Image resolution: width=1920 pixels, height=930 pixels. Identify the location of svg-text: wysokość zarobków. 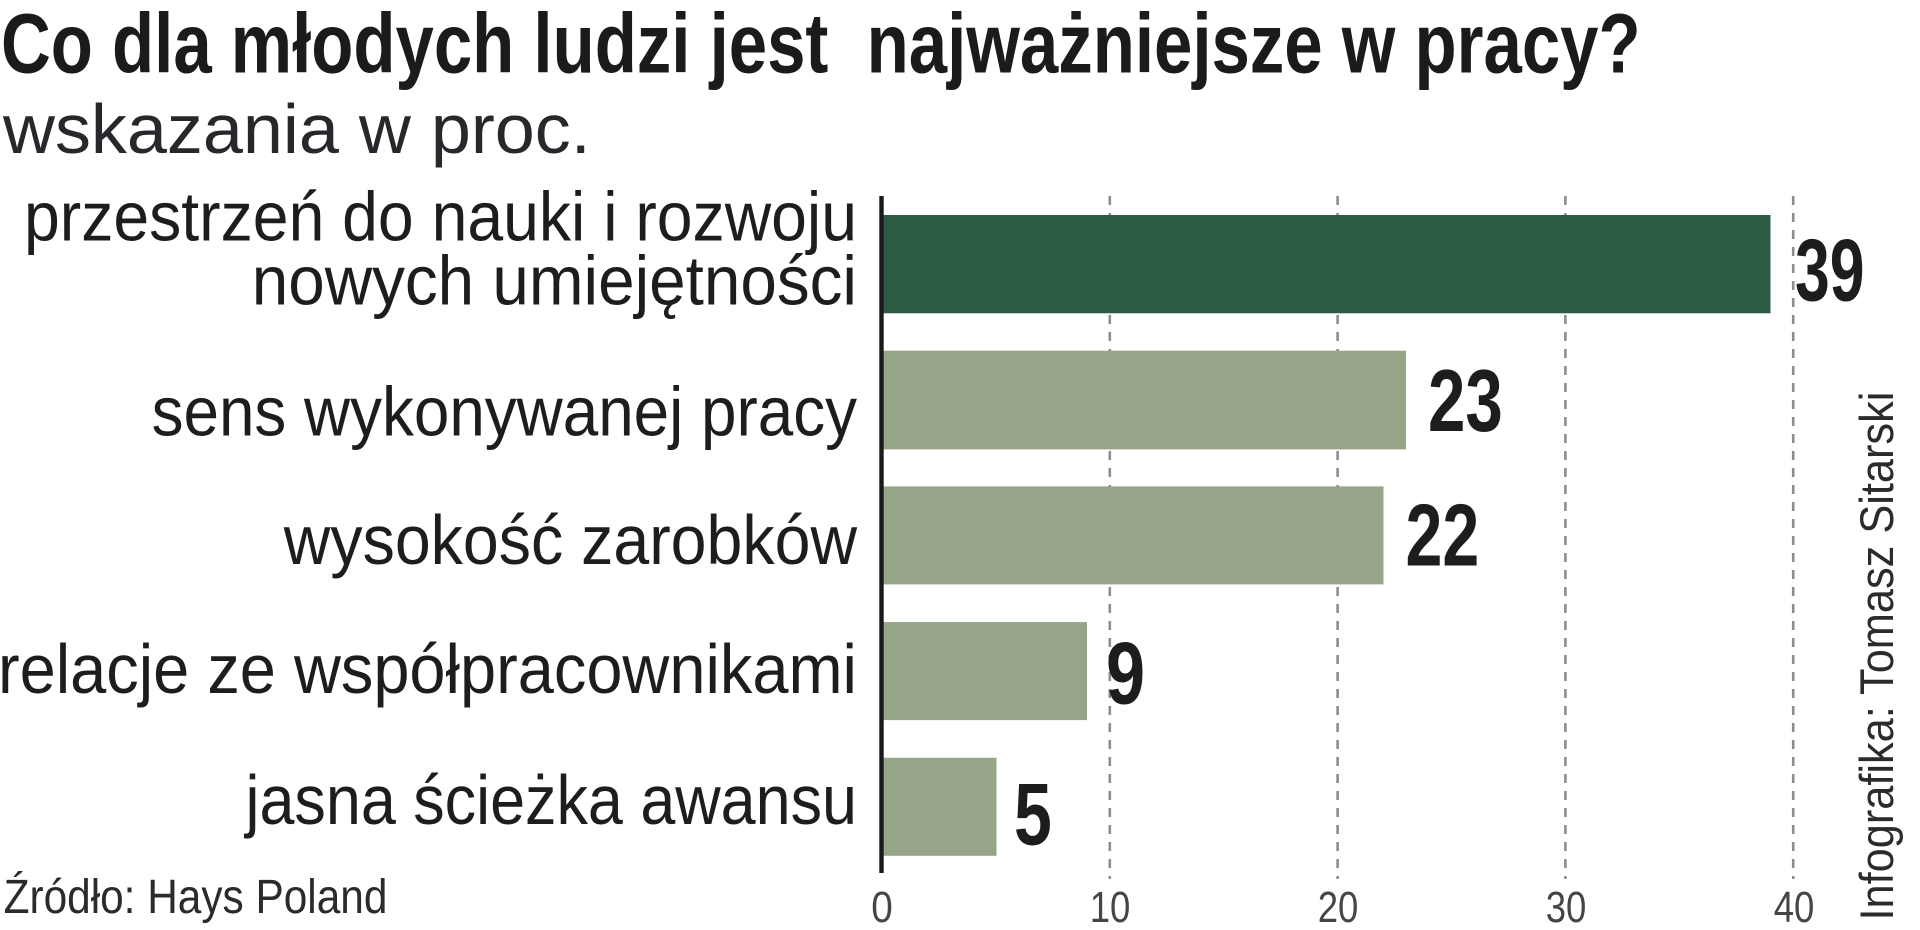
(570, 541).